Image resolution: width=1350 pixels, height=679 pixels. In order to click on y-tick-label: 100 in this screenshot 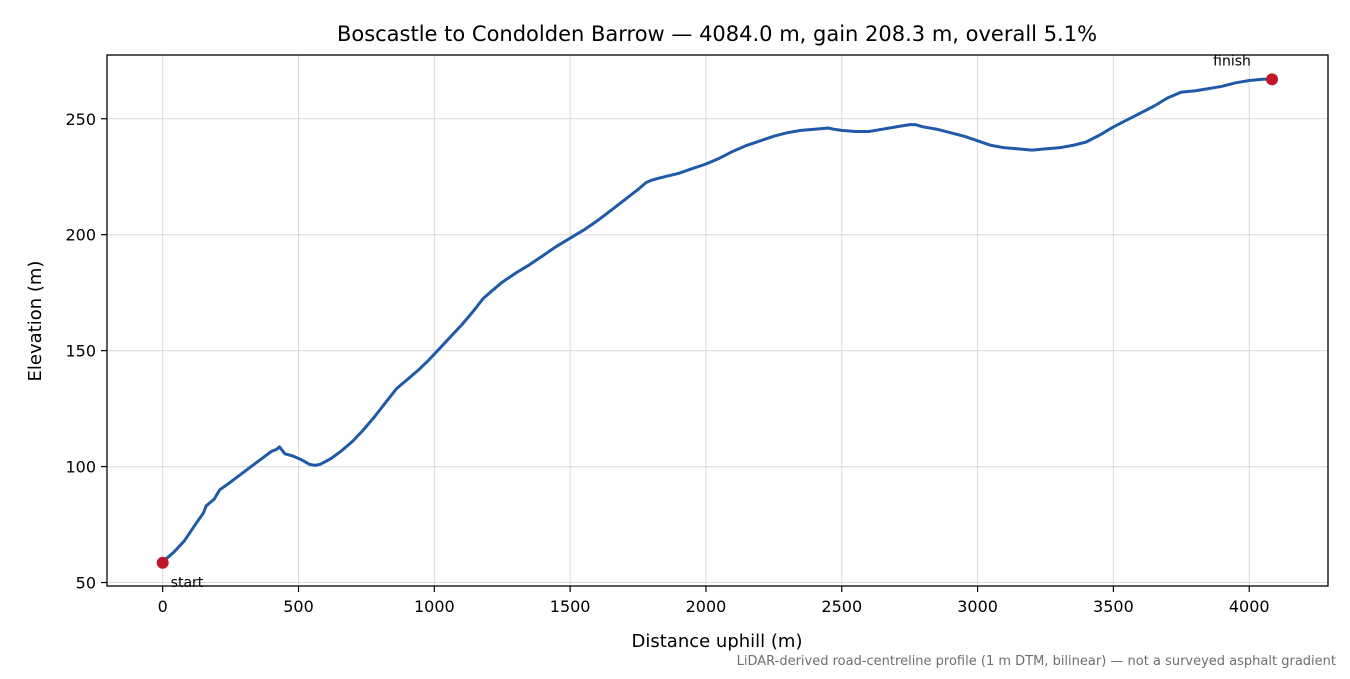, I will do `click(80, 467)`.